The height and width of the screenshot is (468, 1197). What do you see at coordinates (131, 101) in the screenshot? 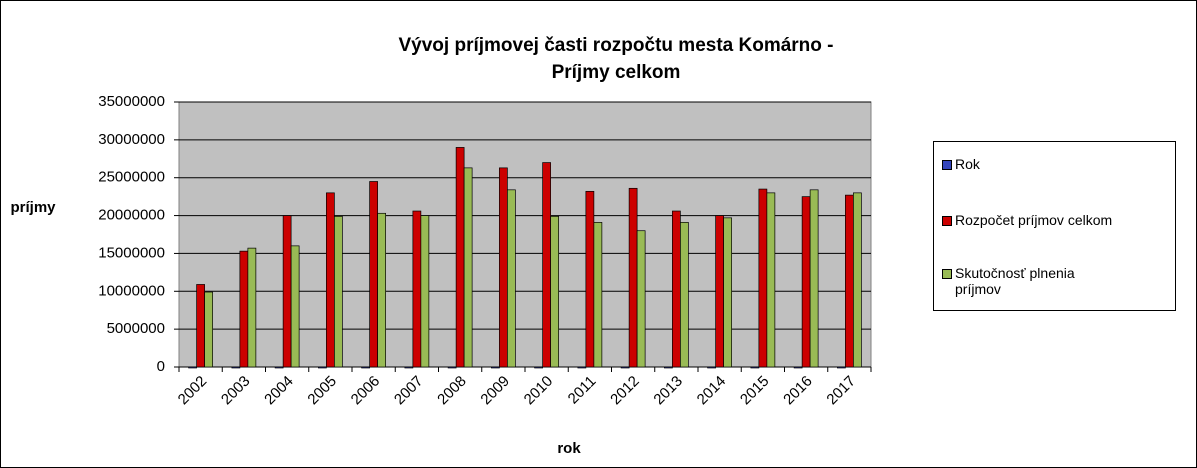
I see `y-tick-label: 35000000` at bounding box center [131, 101].